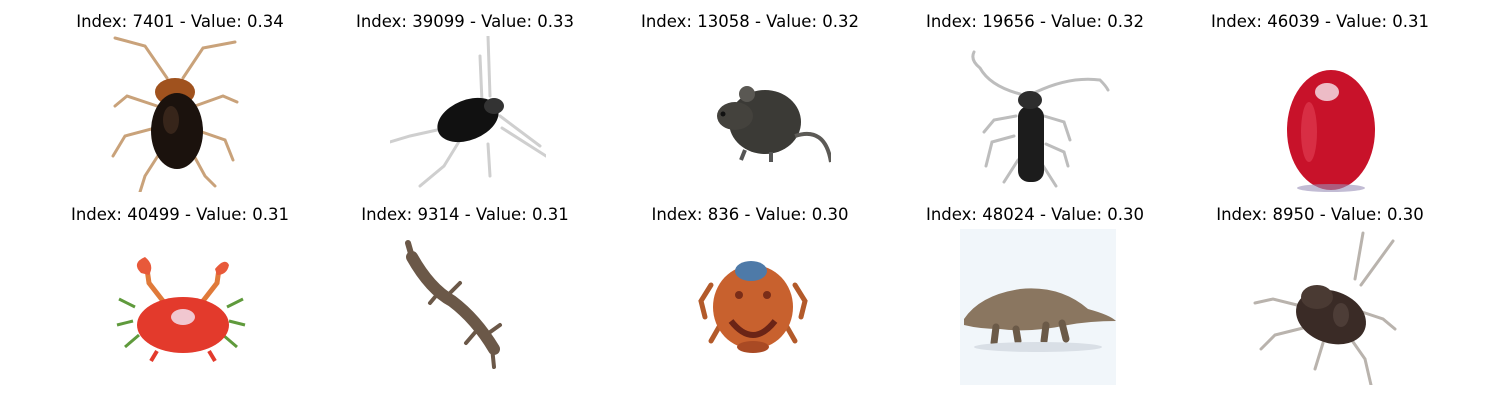  Describe the element at coordinates (1038, 307) in the screenshot. I see `dinosaur-icon` at that location.